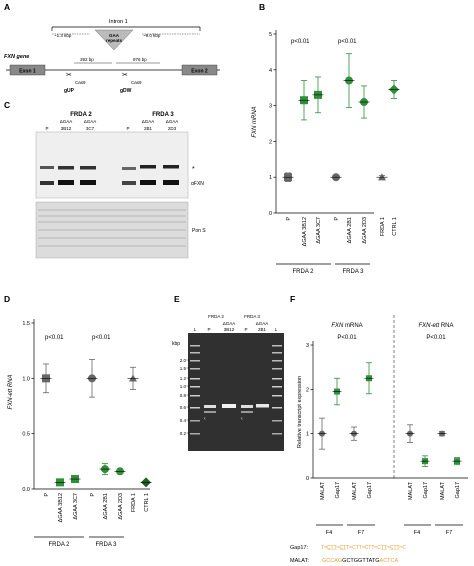  What do you see at coordinates (80, 82) in the screenshot?
I see `cas9-label-1: Cas9` at bounding box center [80, 82].